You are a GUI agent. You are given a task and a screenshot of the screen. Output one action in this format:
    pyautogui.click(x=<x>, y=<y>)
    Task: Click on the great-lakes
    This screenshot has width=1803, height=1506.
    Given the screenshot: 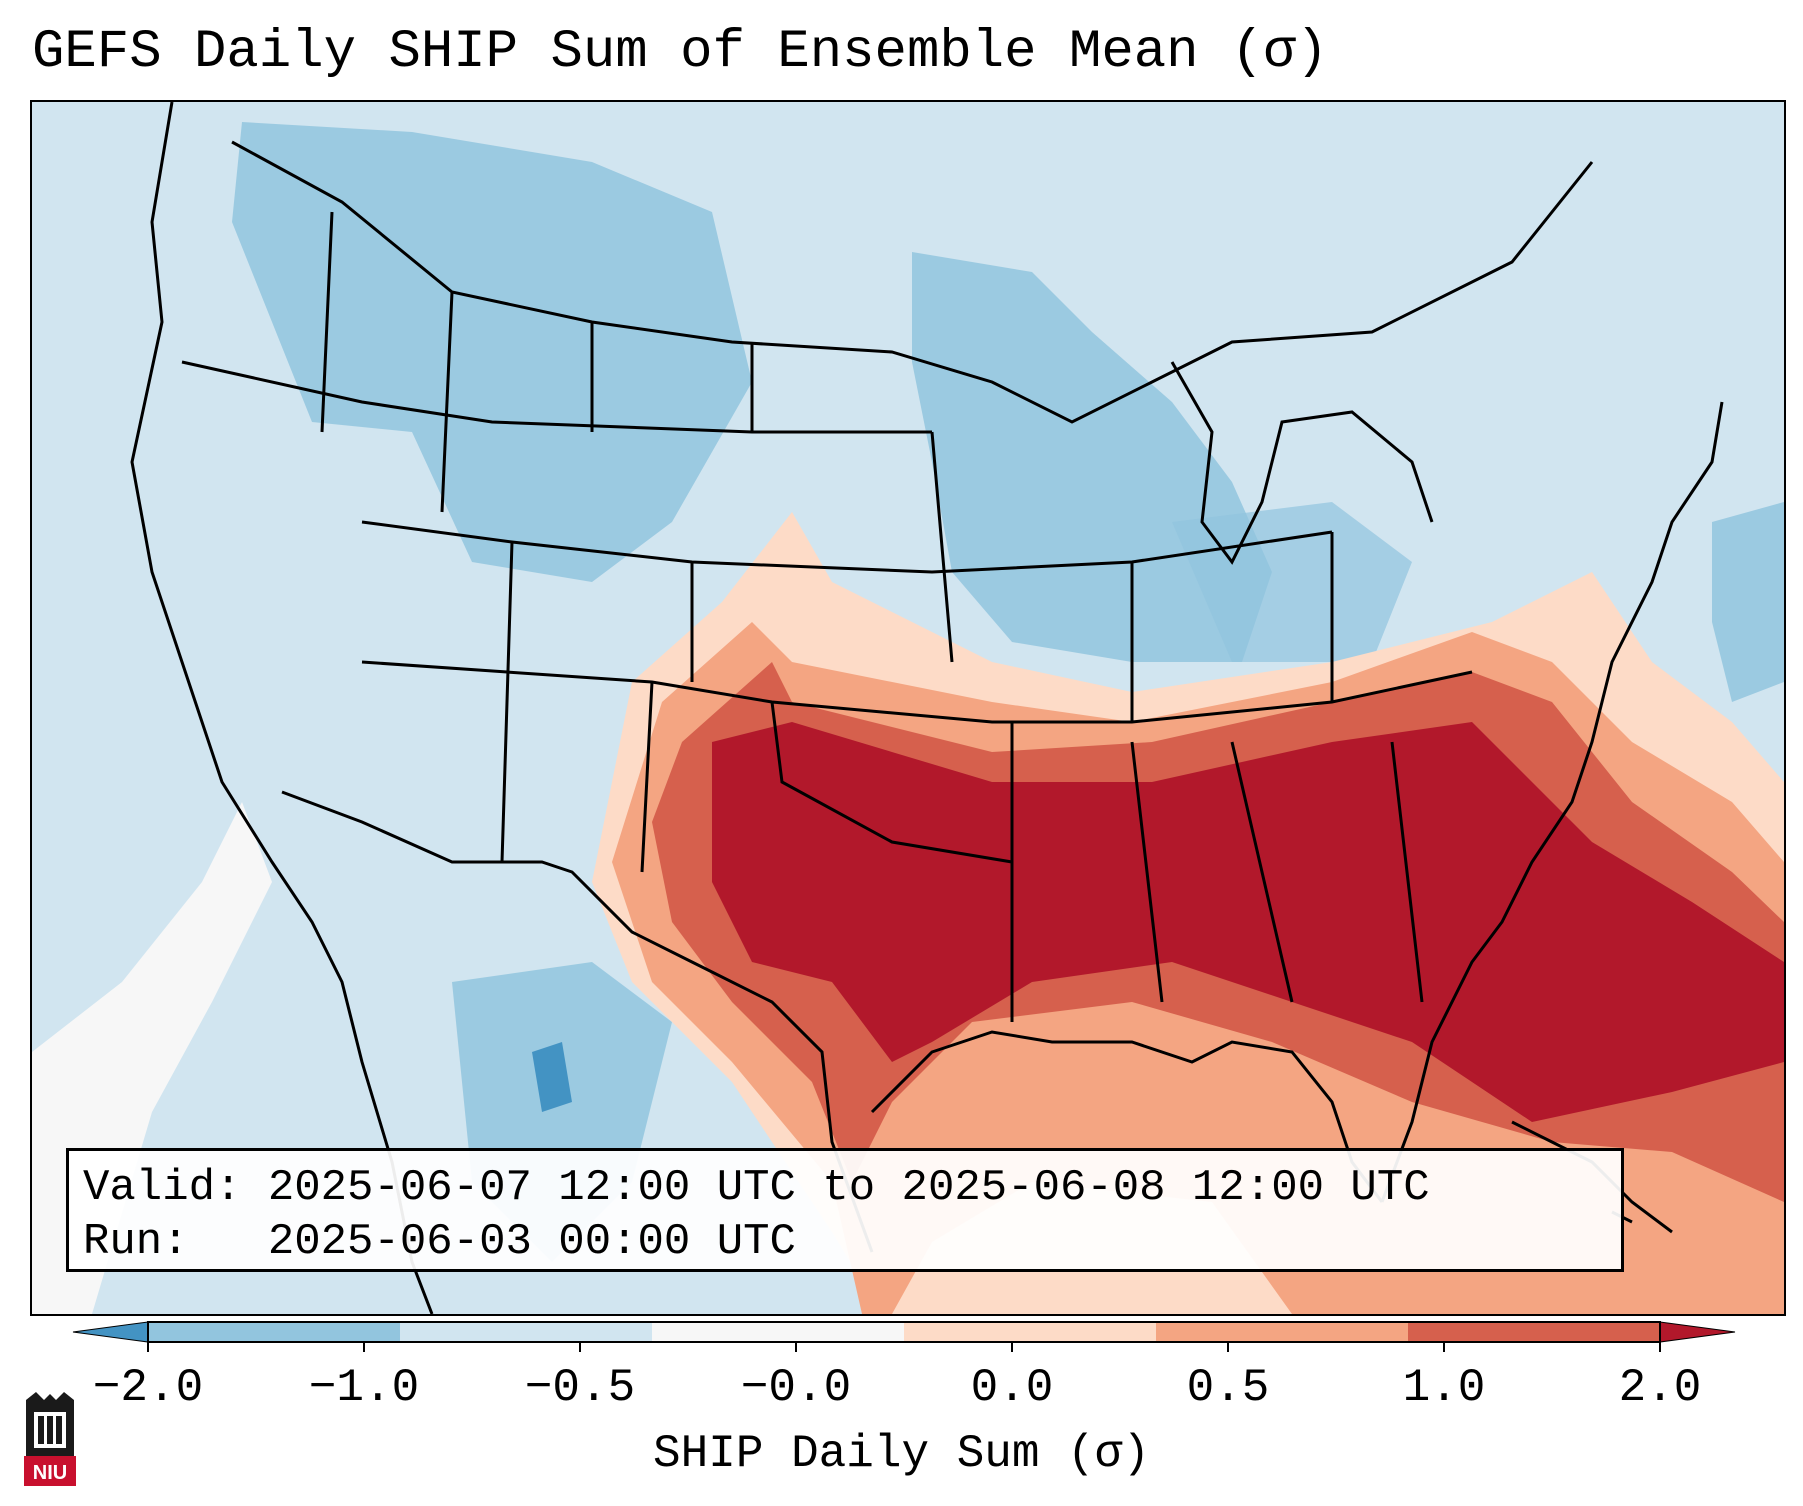 What is the action you would take?
    pyautogui.click(x=1302, y=463)
    